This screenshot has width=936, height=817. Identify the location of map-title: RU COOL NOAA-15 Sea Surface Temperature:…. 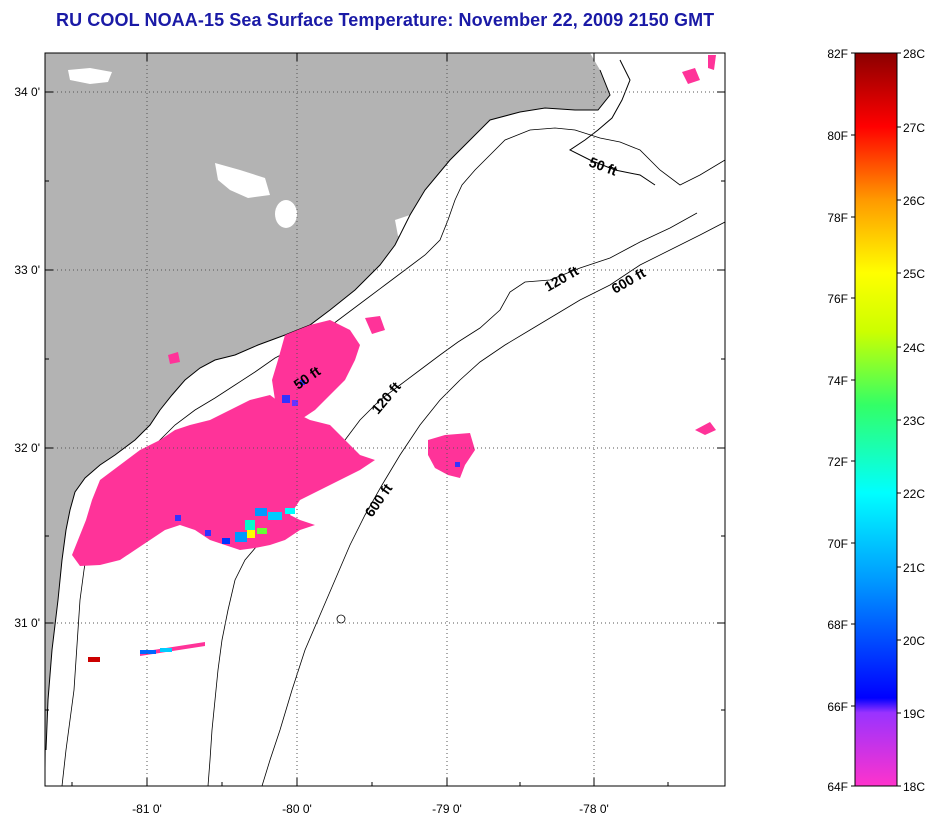
(385, 20).